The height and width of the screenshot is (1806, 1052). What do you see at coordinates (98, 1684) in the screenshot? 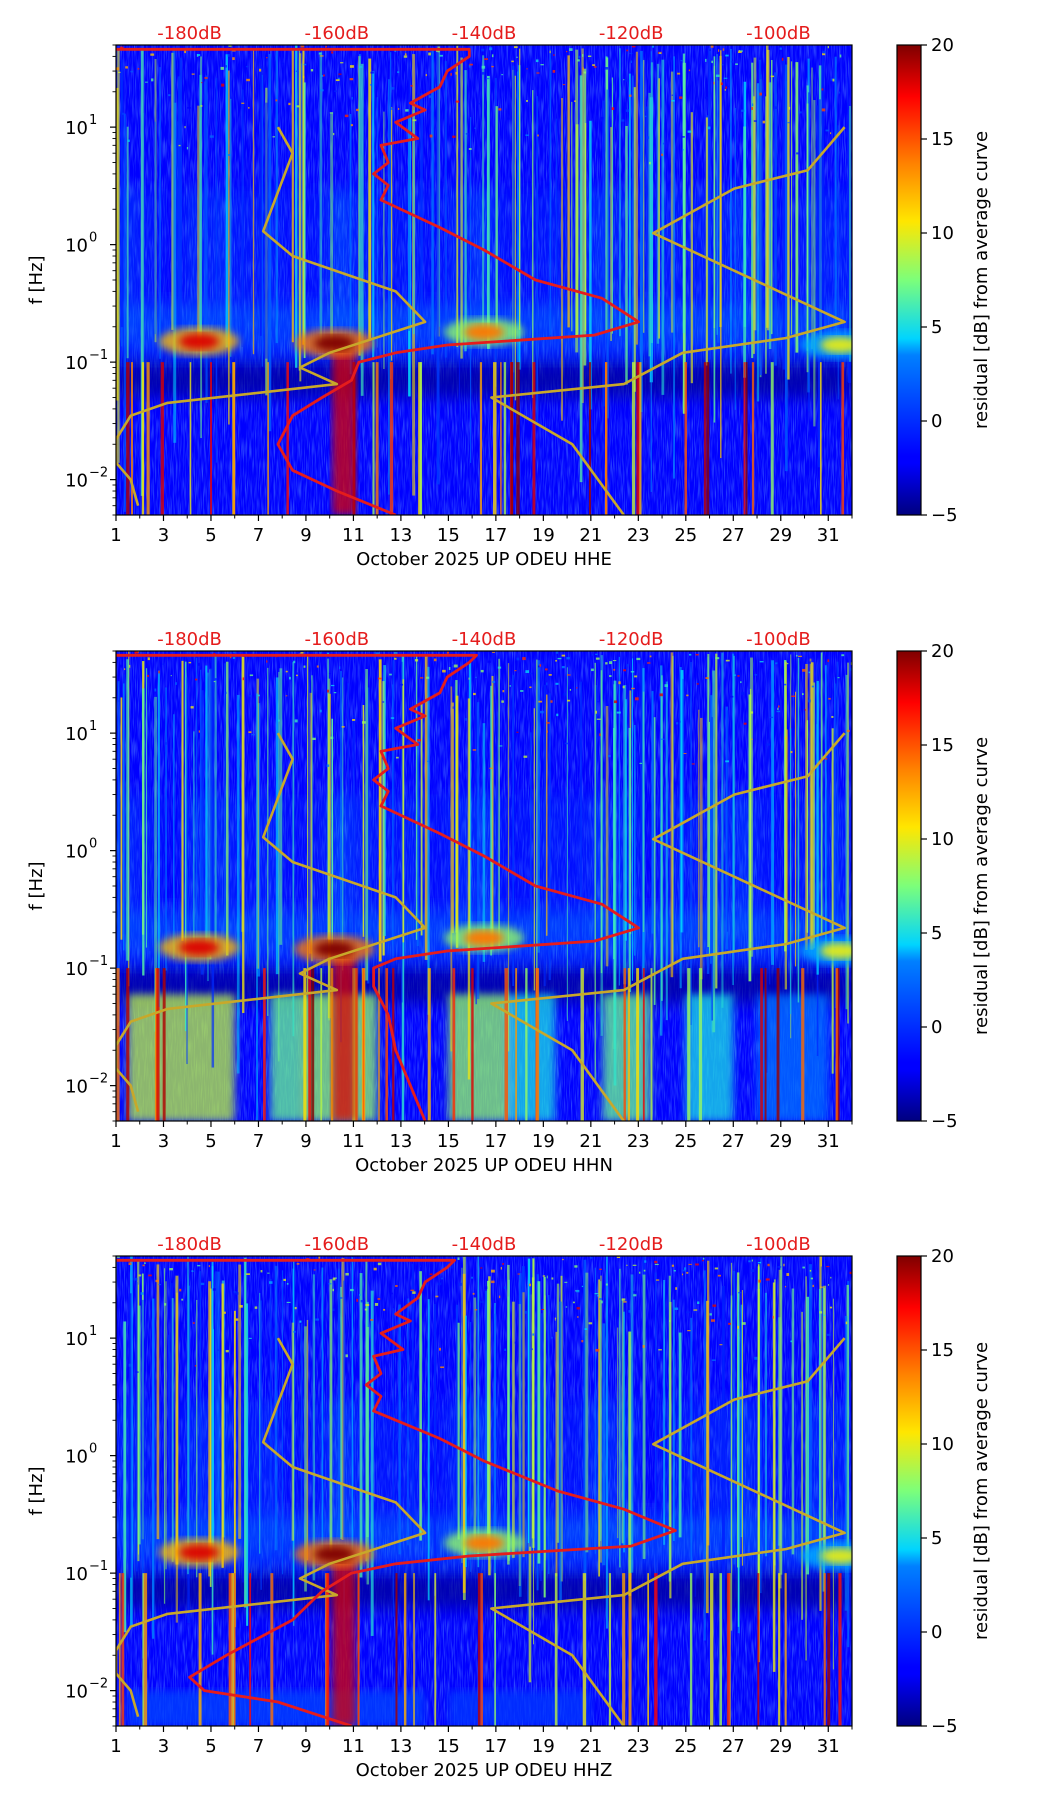
I see `y-tick-exponent: −2` at bounding box center [98, 1684].